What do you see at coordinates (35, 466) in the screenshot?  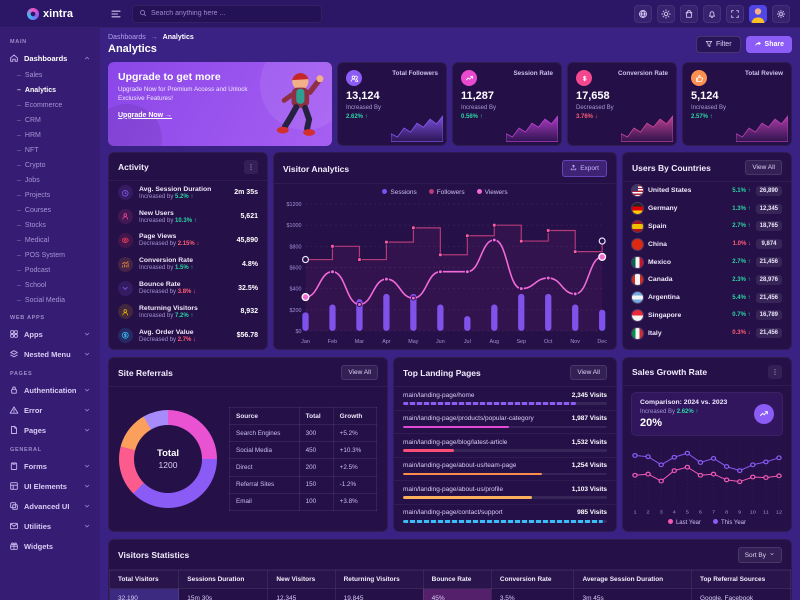 I see `sidebar-item-label: Forms` at bounding box center [35, 466].